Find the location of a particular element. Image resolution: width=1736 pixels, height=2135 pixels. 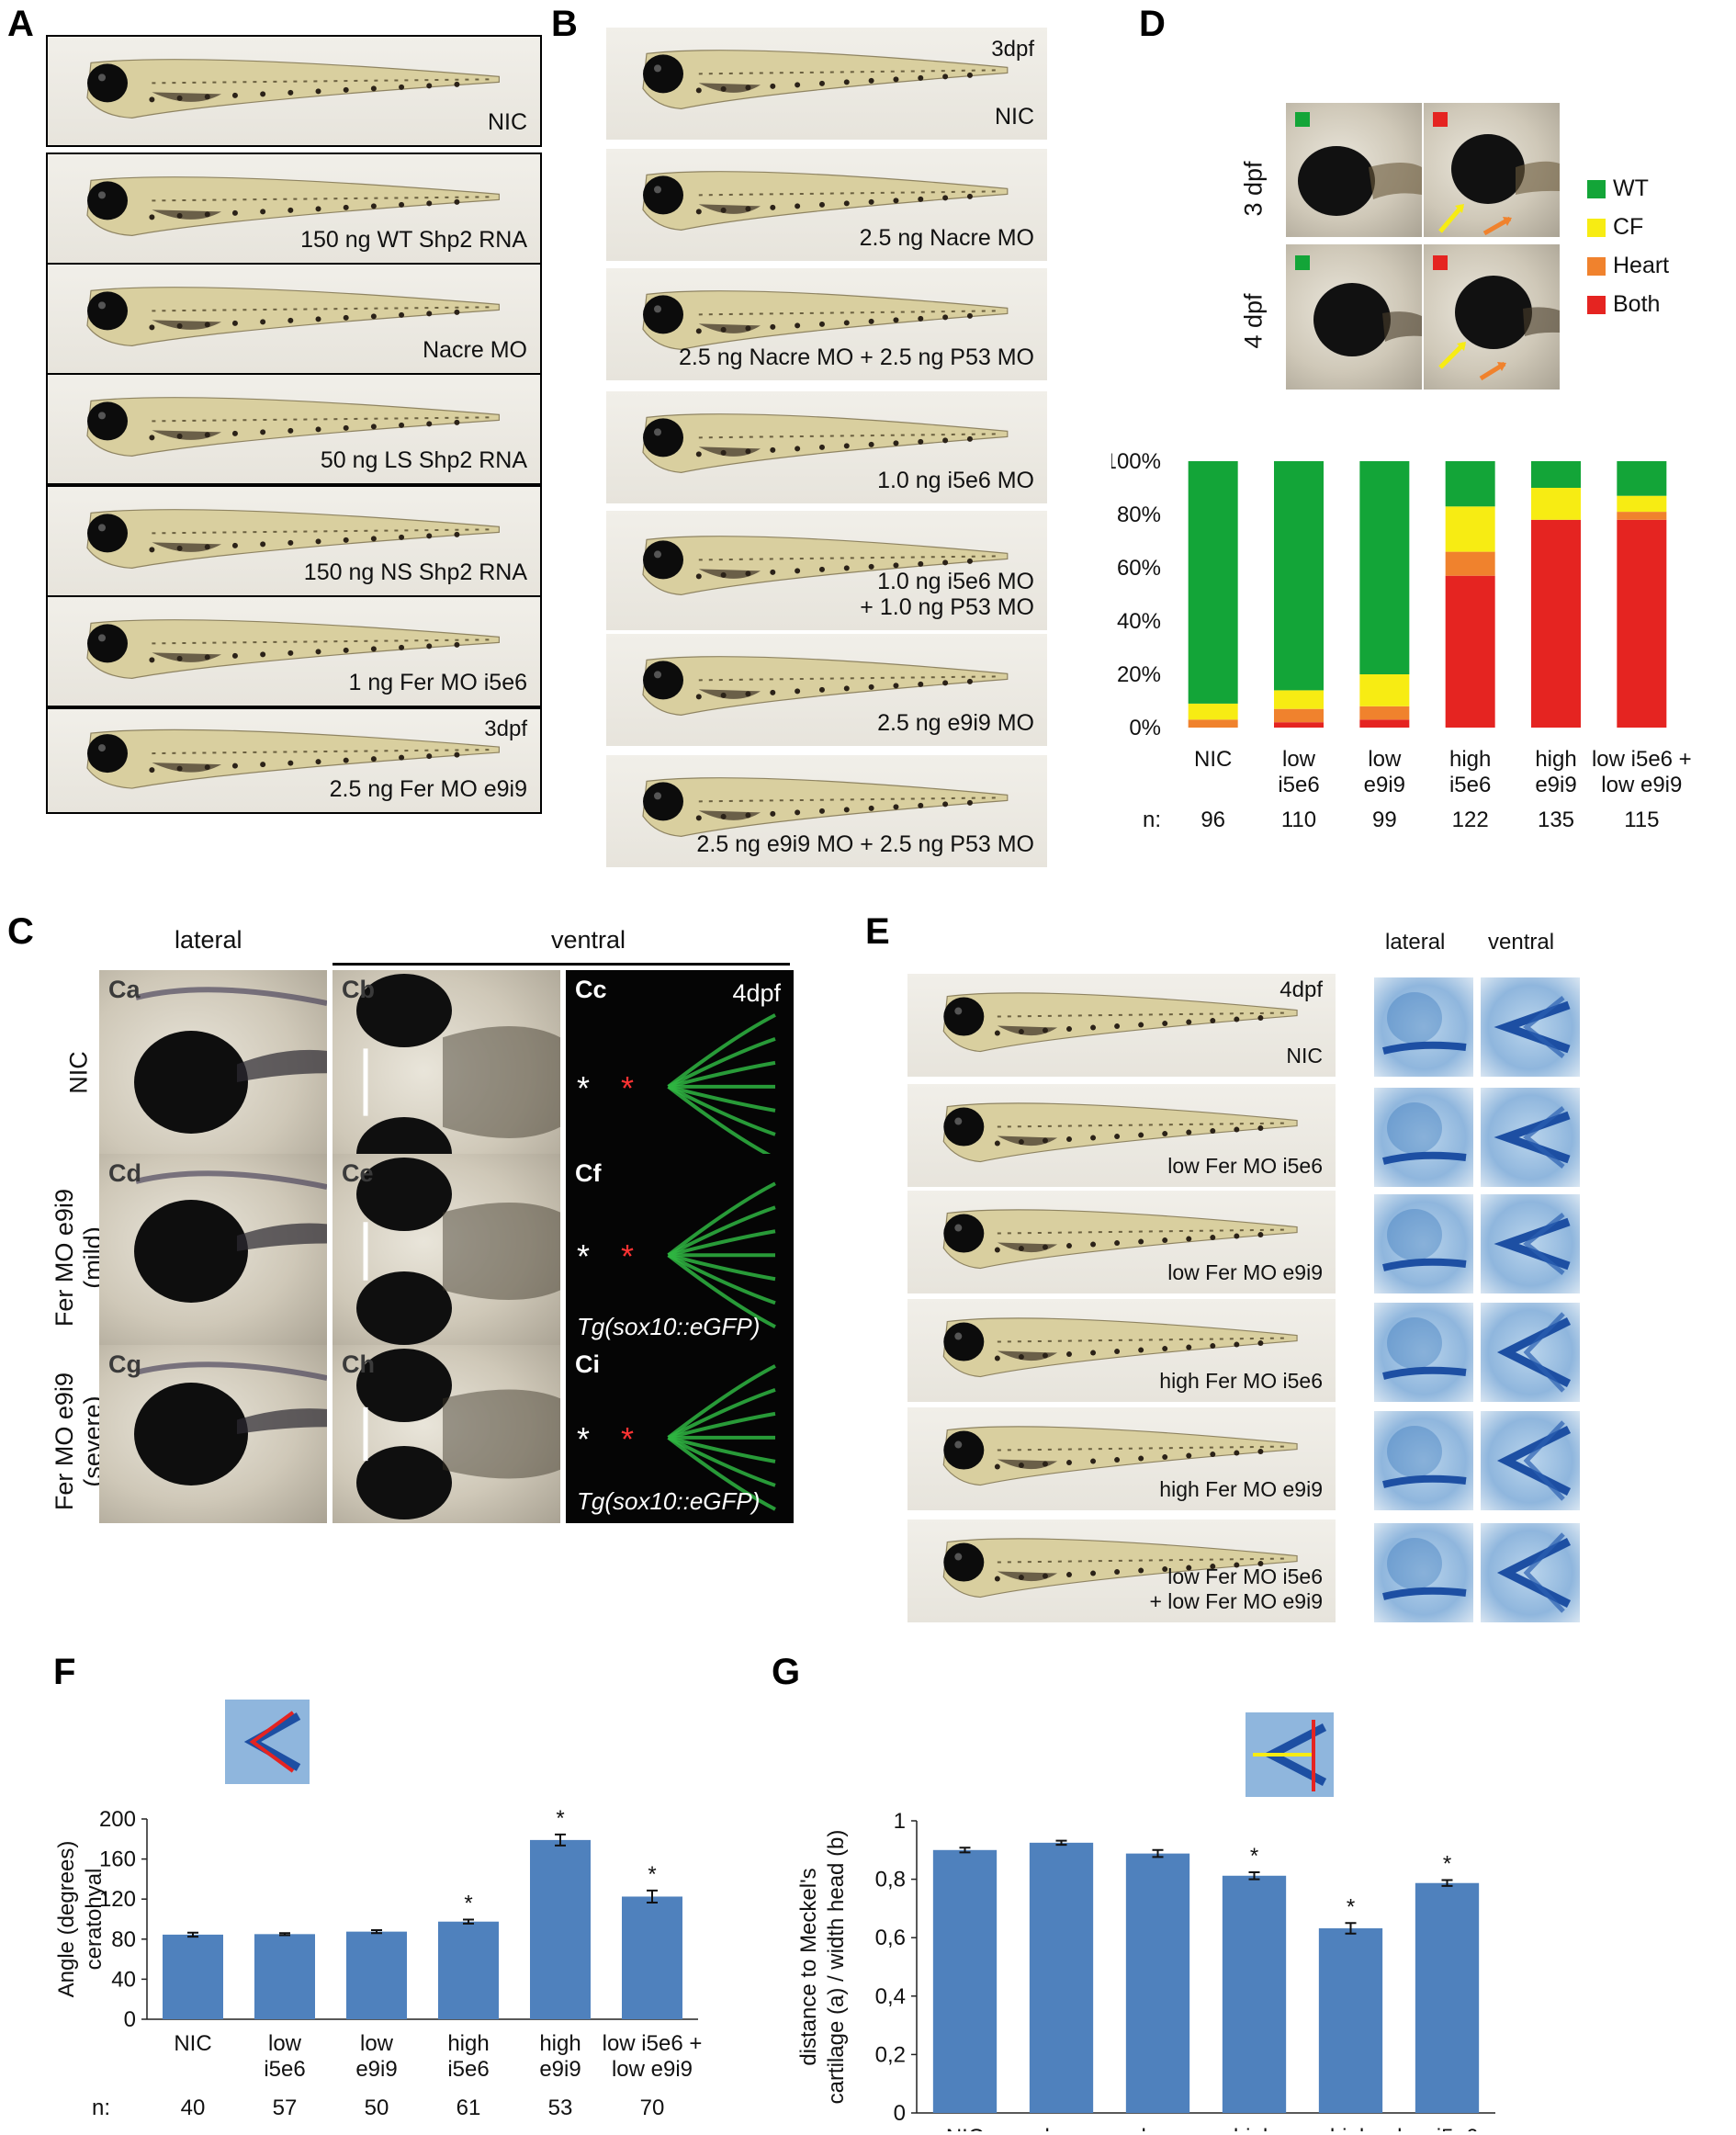

e-larva-tile: low Fer MO i5e6 + low Fer MO e9i9 is located at coordinates (1121, 1570).